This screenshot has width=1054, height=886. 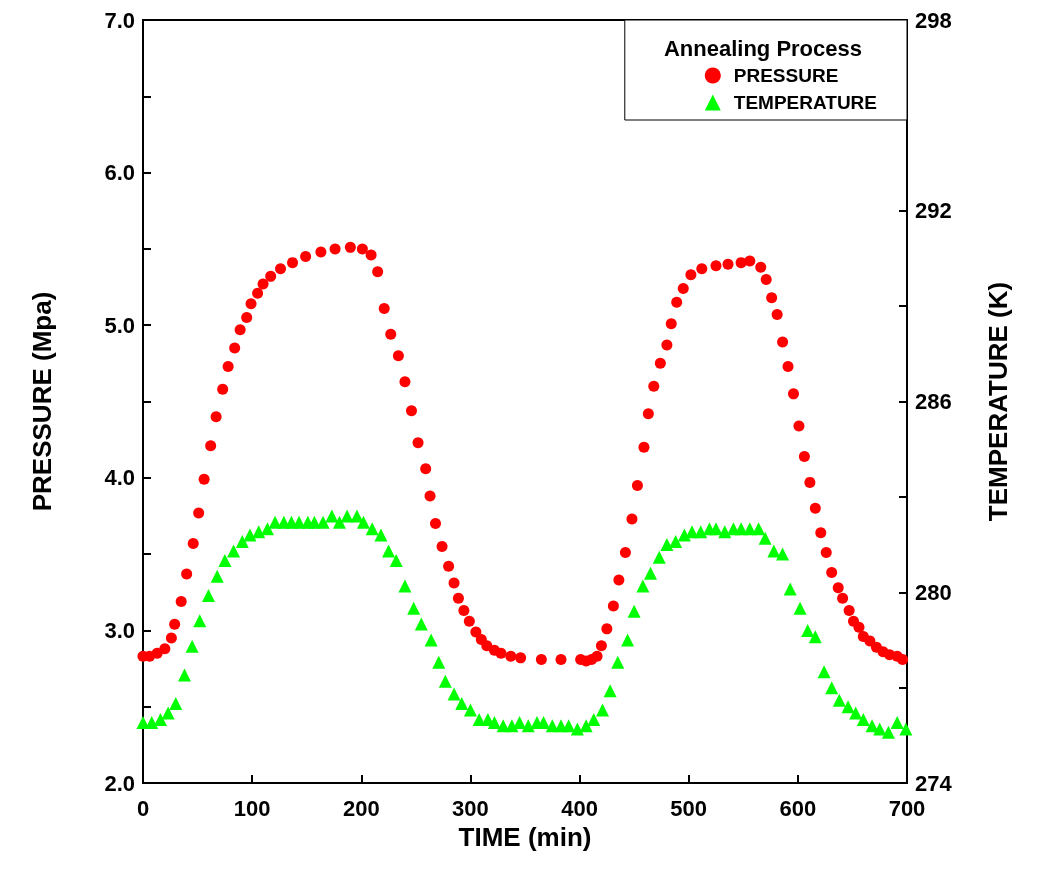 I want to click on y-tick-label: 3.0, so click(x=119, y=630).